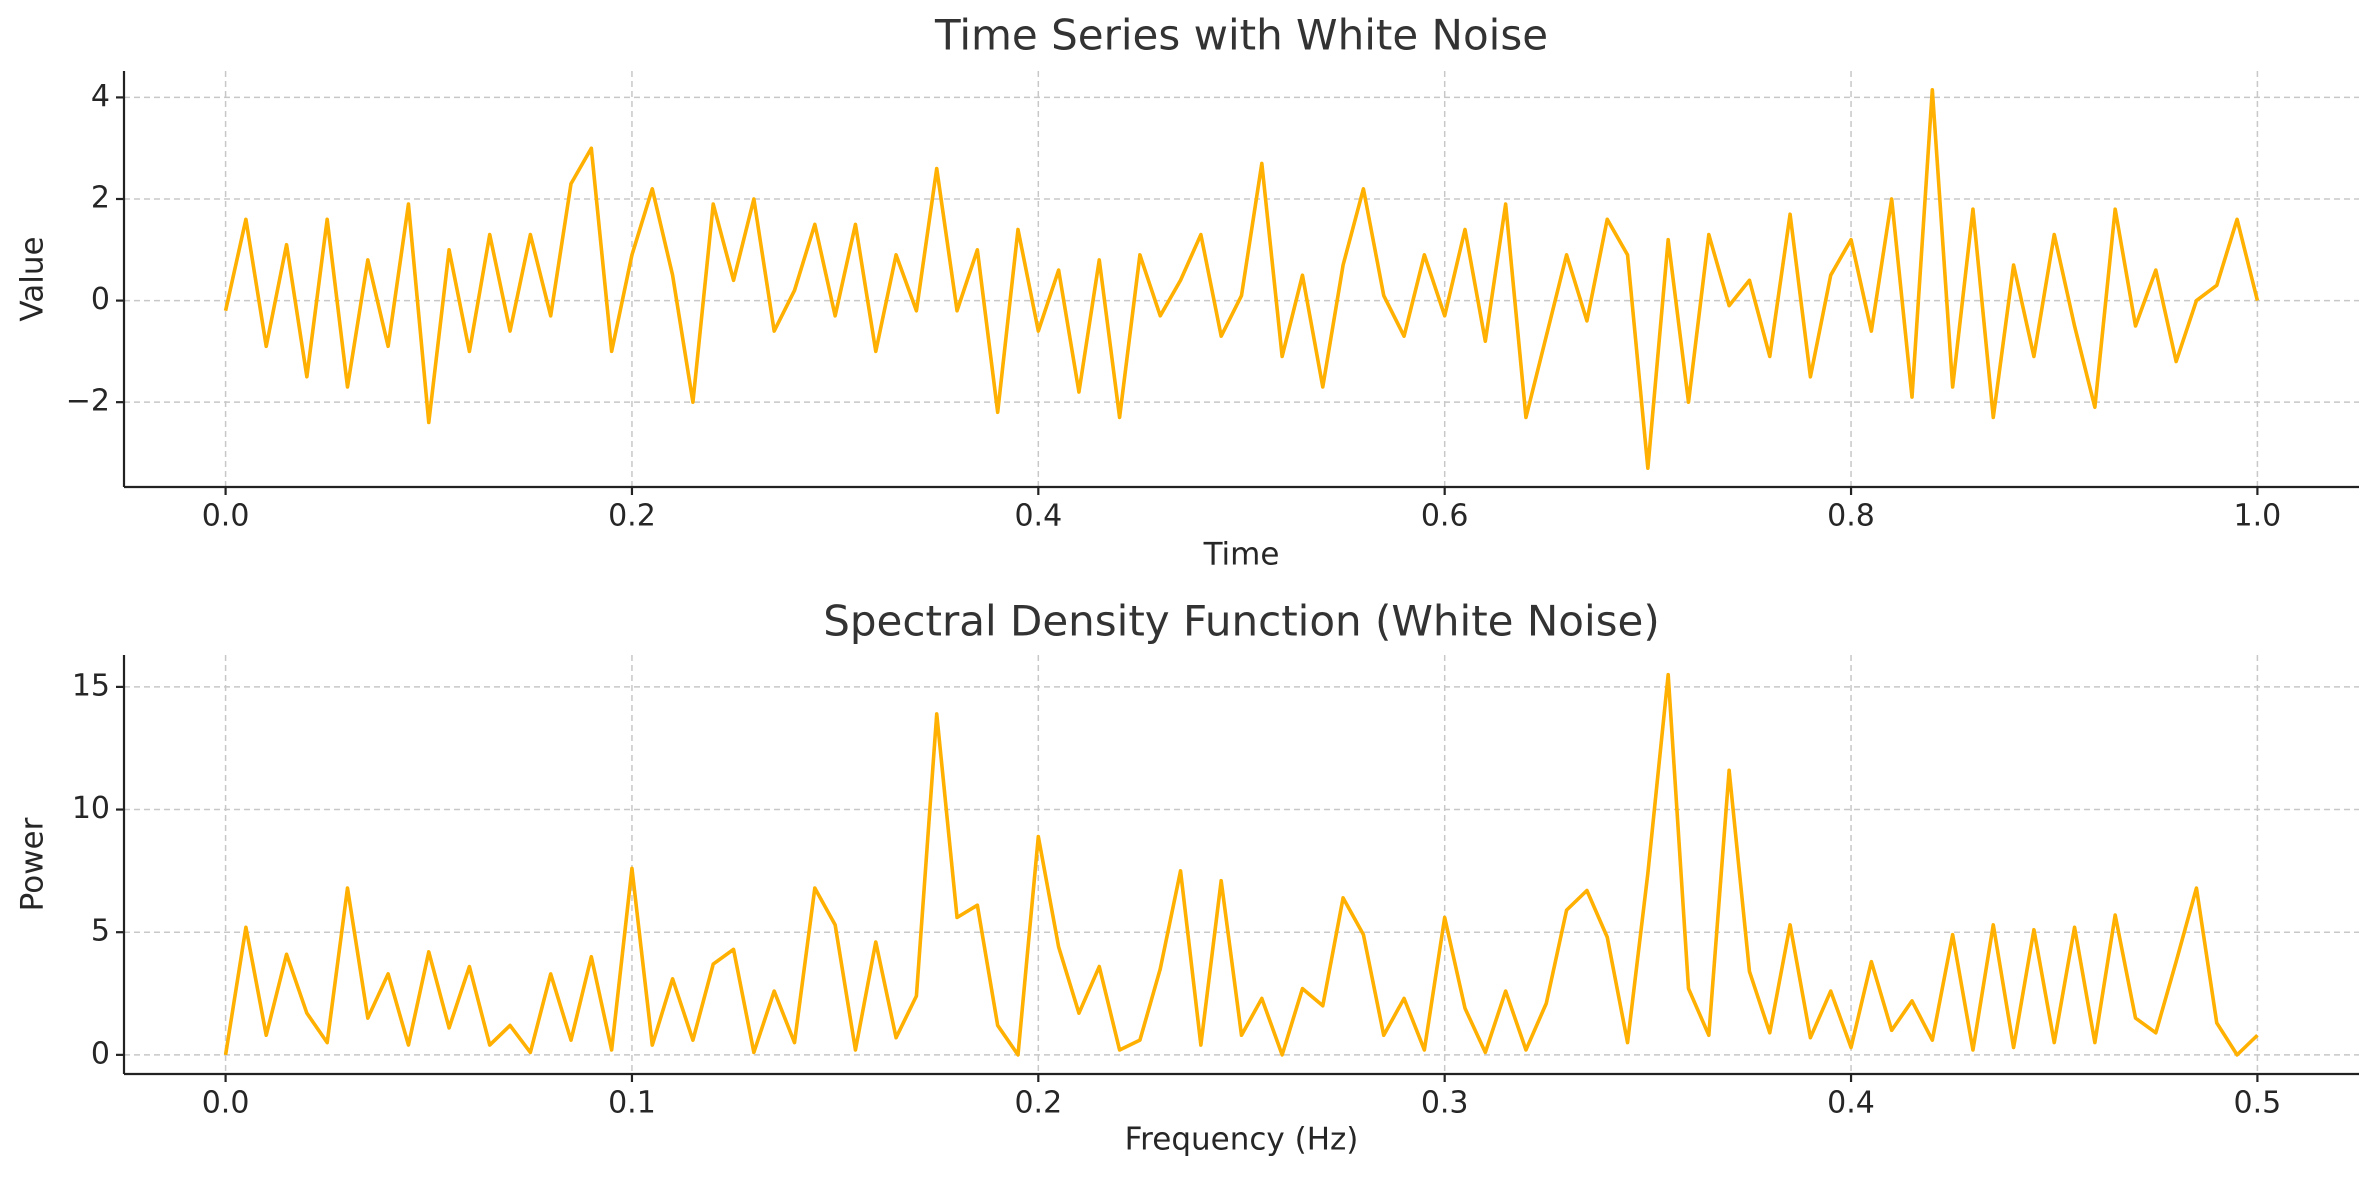  Describe the element at coordinates (1241, 621) in the screenshot. I see `chart-title: Spectral Density Function (White Noise)` at that location.